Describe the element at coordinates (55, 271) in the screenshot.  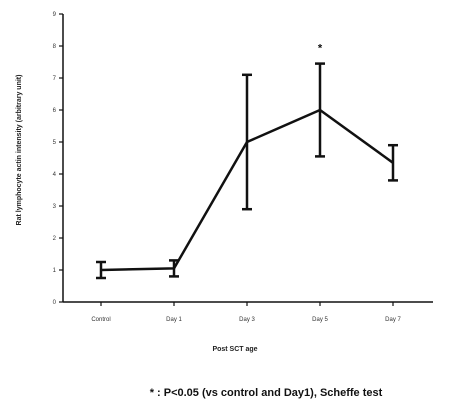
I see `y-tick-label: 1` at that location.